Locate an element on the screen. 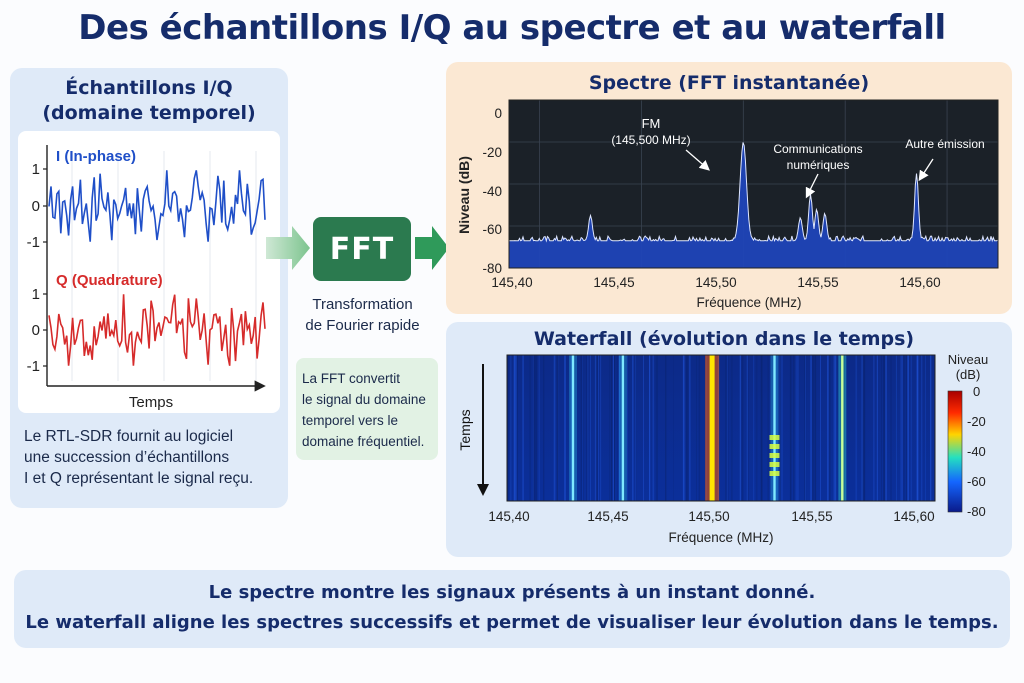 This screenshot has height=683, width=1024. i-label: I (In-phase) is located at coordinates (96, 156).